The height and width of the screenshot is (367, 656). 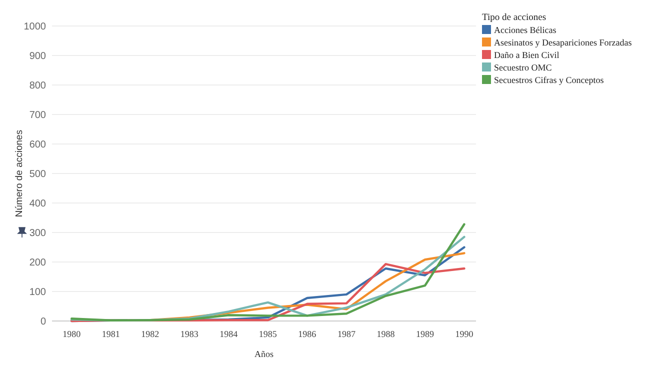 What do you see at coordinates (43, 322) in the screenshot?
I see `y-tick-label: 0` at bounding box center [43, 322].